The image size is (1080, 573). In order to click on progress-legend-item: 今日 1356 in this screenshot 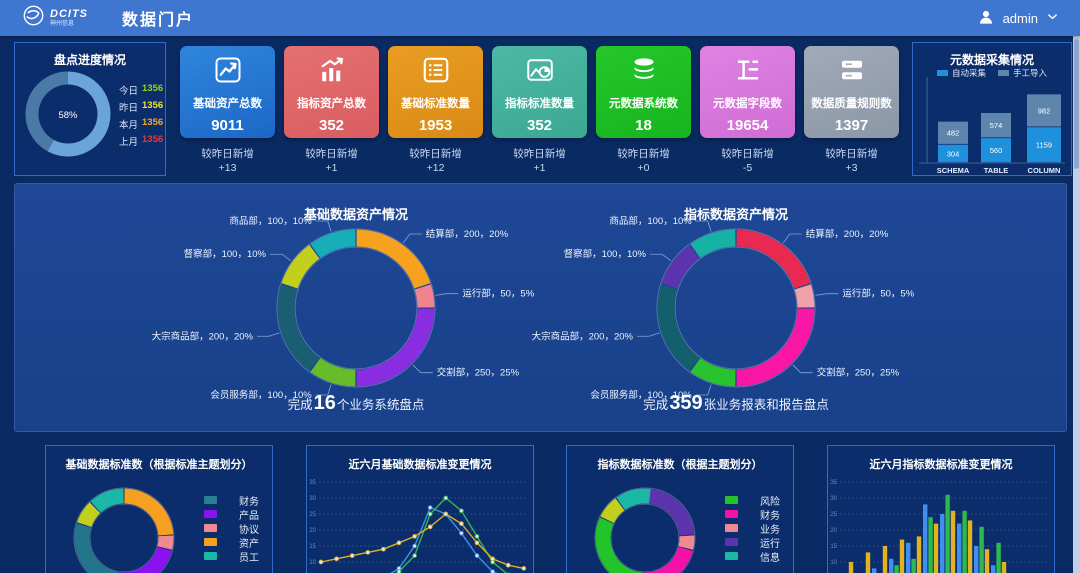, I will do `click(141, 90)`.